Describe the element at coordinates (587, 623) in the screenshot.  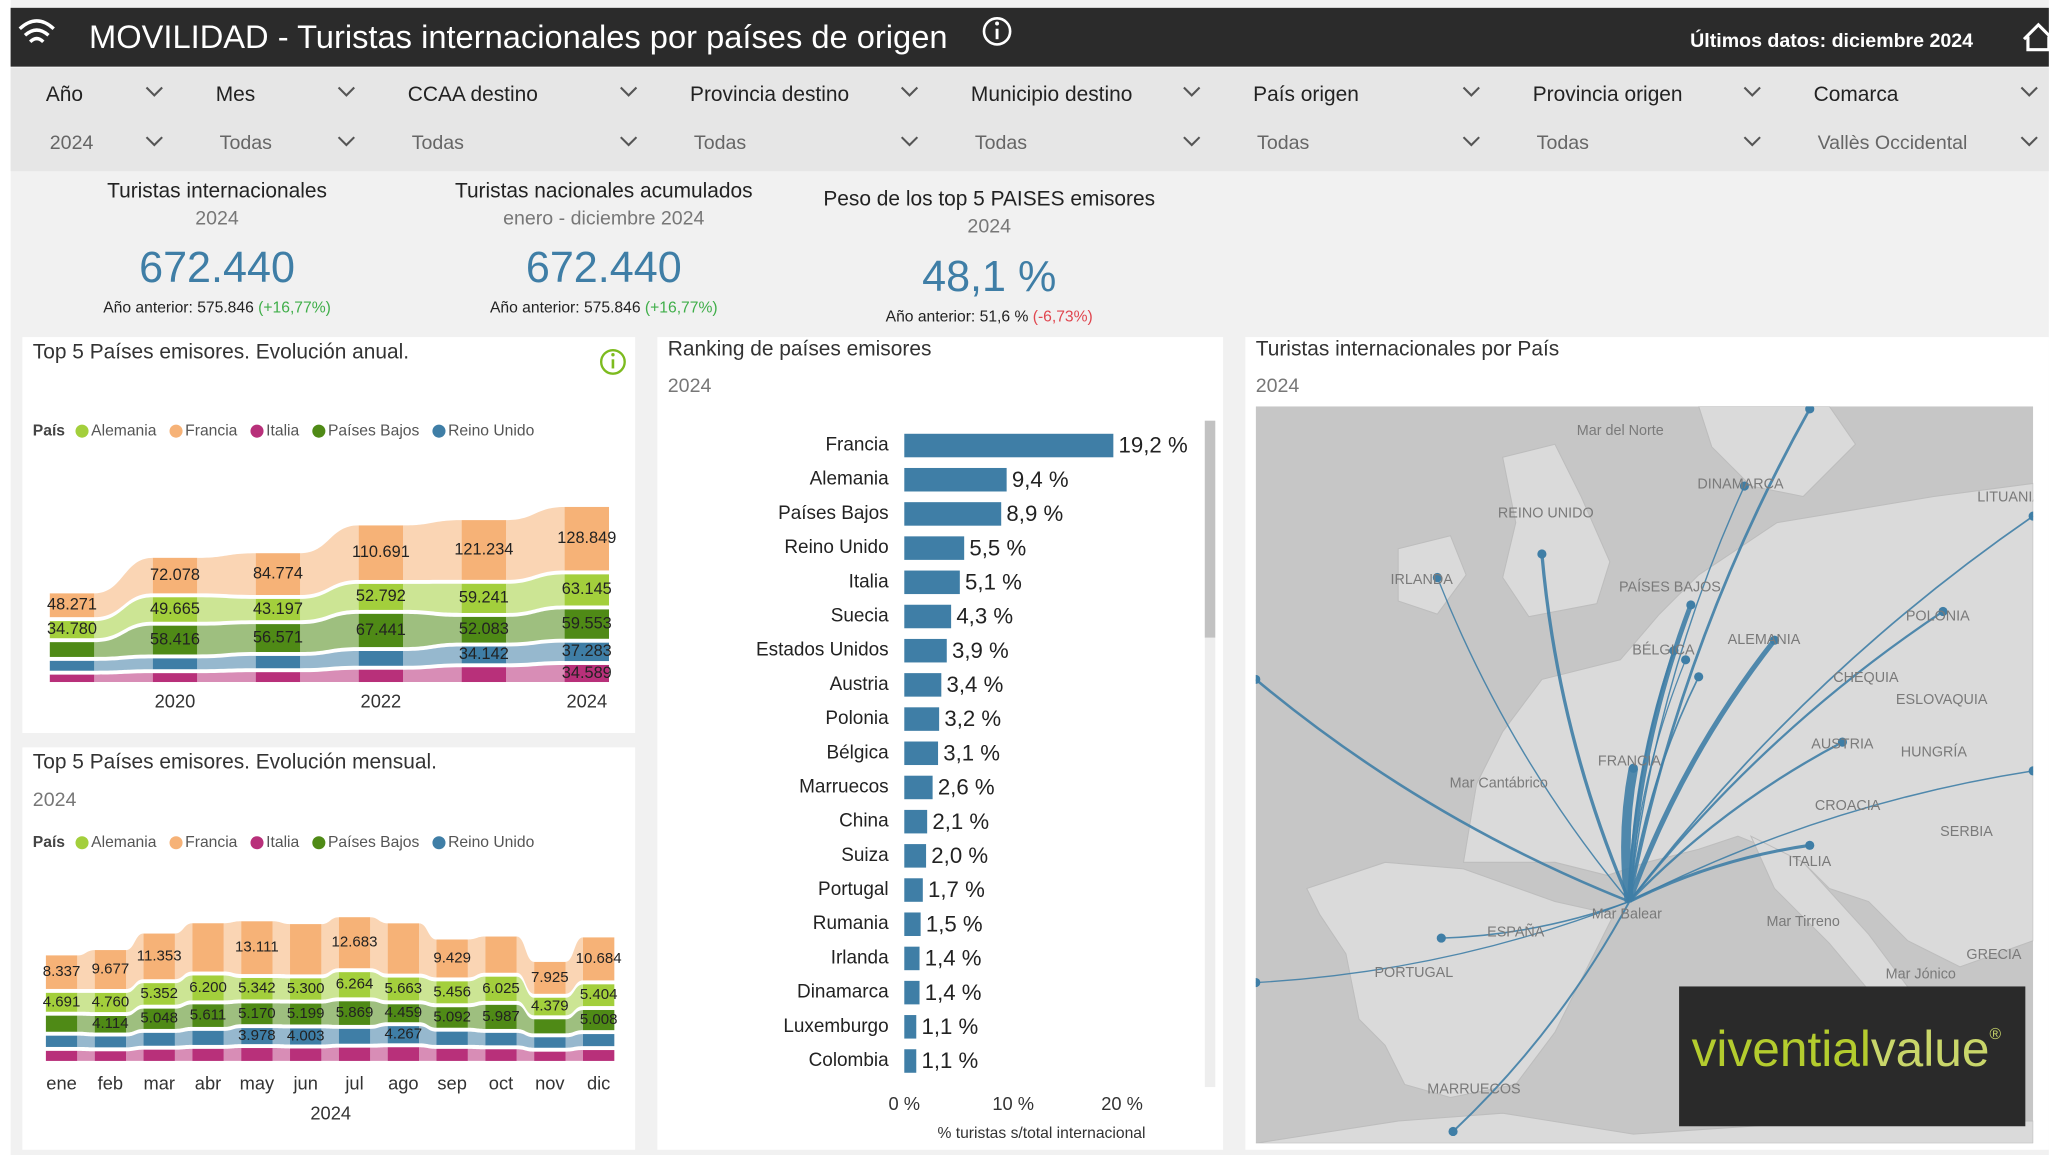
I see `data-label: 59.553` at that location.